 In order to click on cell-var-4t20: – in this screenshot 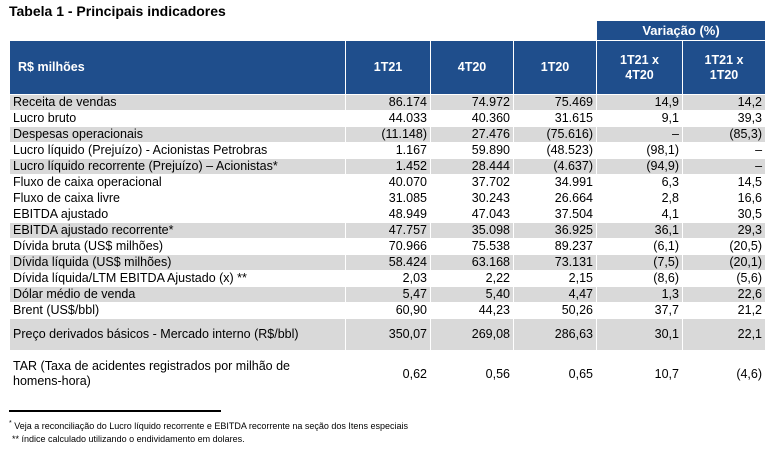, I will do `click(639, 134)`.